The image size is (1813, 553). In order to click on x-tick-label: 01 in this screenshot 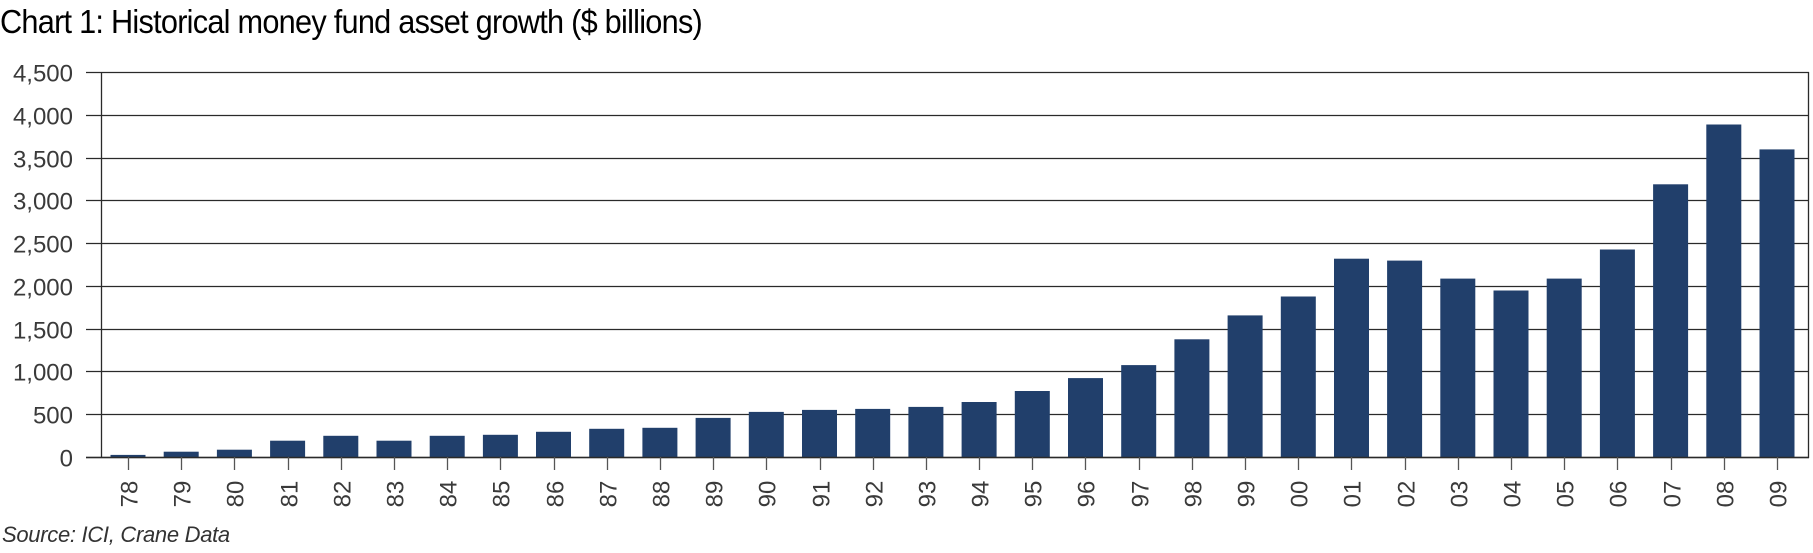, I will do `click(1353, 494)`.